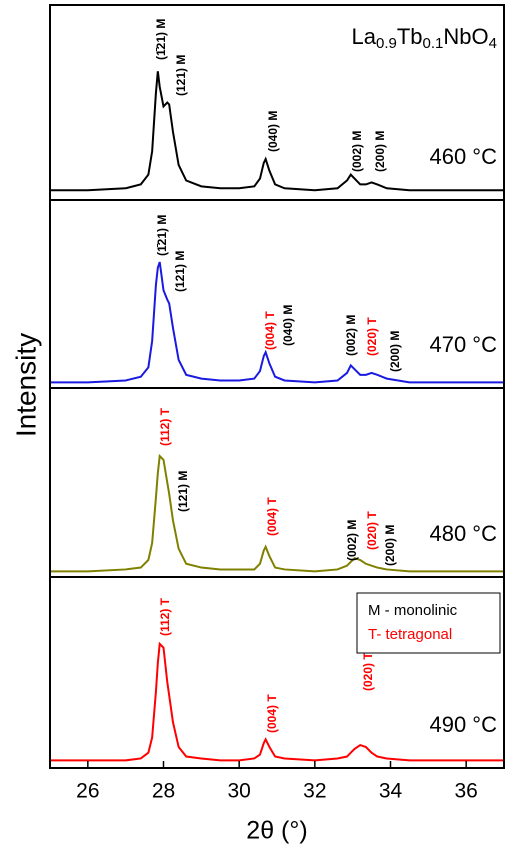 Image resolution: width=506 pixels, height=857 pixels. Describe the element at coordinates (386, 43) in the screenshot. I see `title-part: 0.9` at that location.